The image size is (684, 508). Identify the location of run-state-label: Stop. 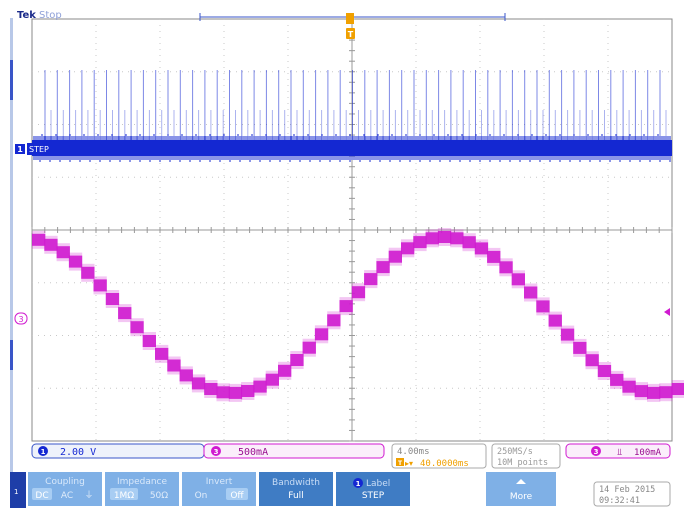
(50, 15).